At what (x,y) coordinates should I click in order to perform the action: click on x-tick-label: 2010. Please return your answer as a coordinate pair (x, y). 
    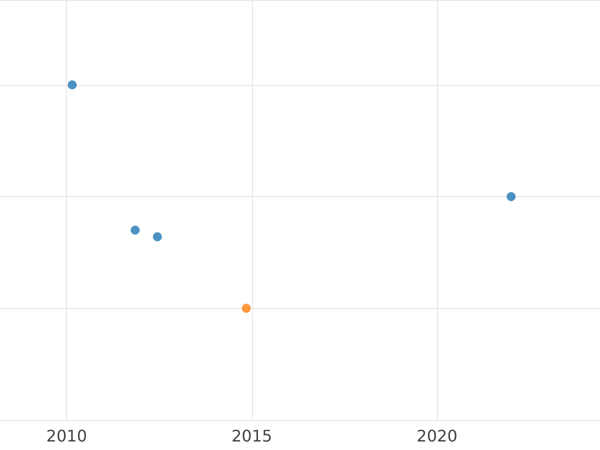
    Looking at the image, I should click on (67, 436).